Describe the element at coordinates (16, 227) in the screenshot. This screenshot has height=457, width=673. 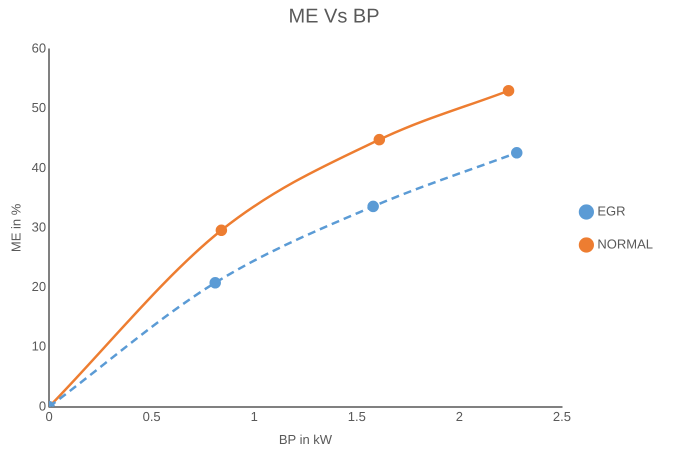
I see `y-axis-title: ME in %` at that location.